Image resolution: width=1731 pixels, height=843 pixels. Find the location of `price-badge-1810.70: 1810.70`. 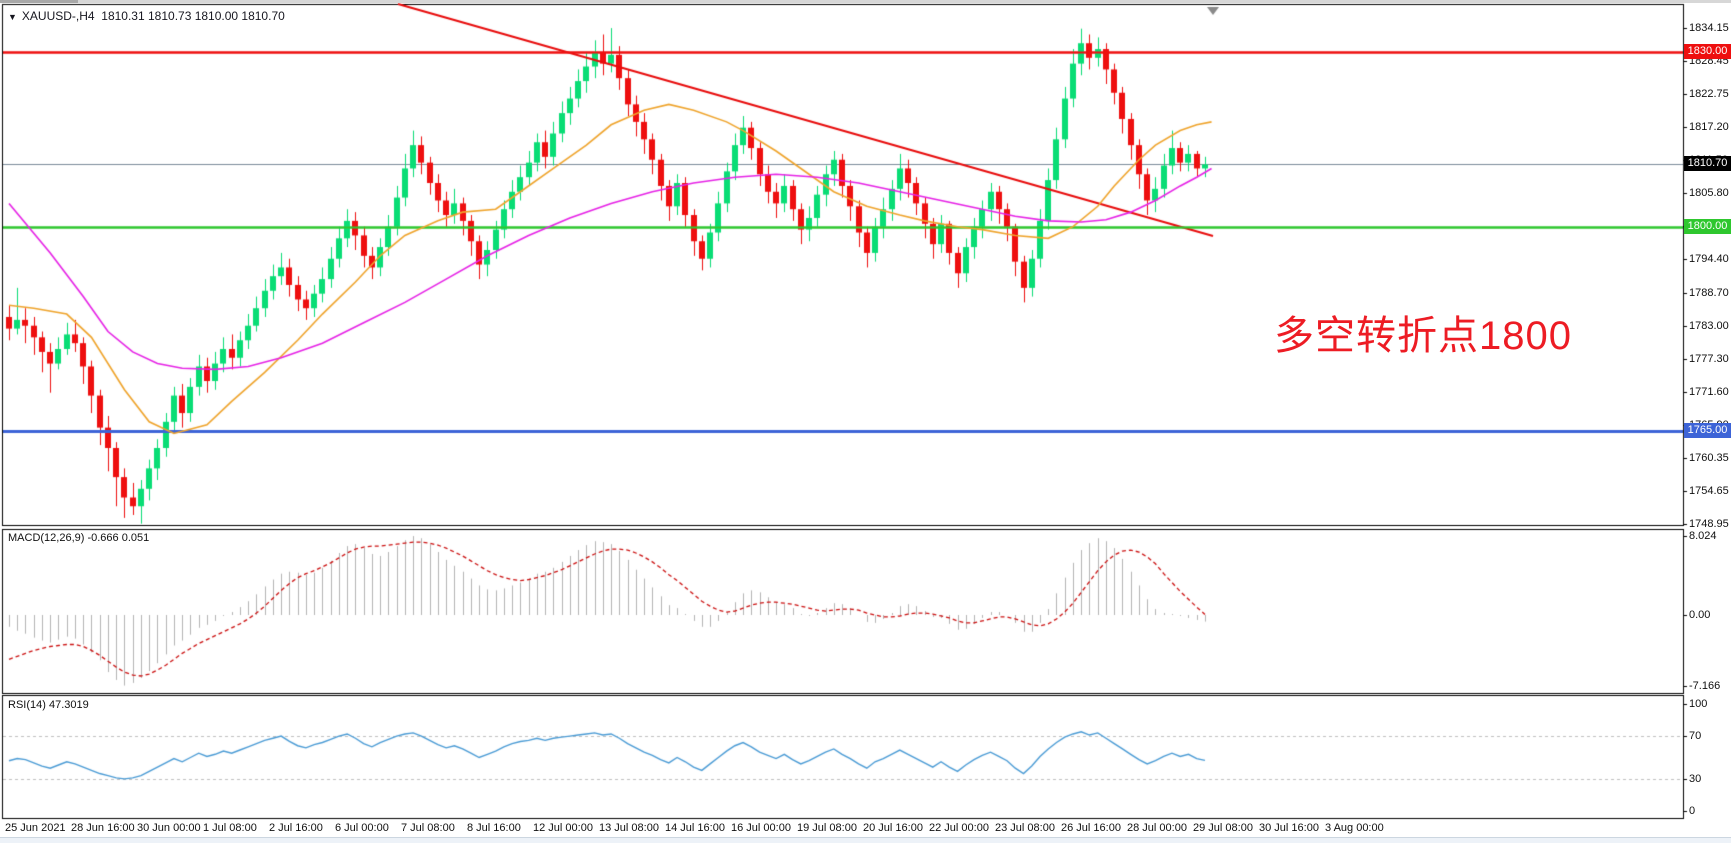

price-badge-1810.70: 1810.70 is located at coordinates (1707, 163).